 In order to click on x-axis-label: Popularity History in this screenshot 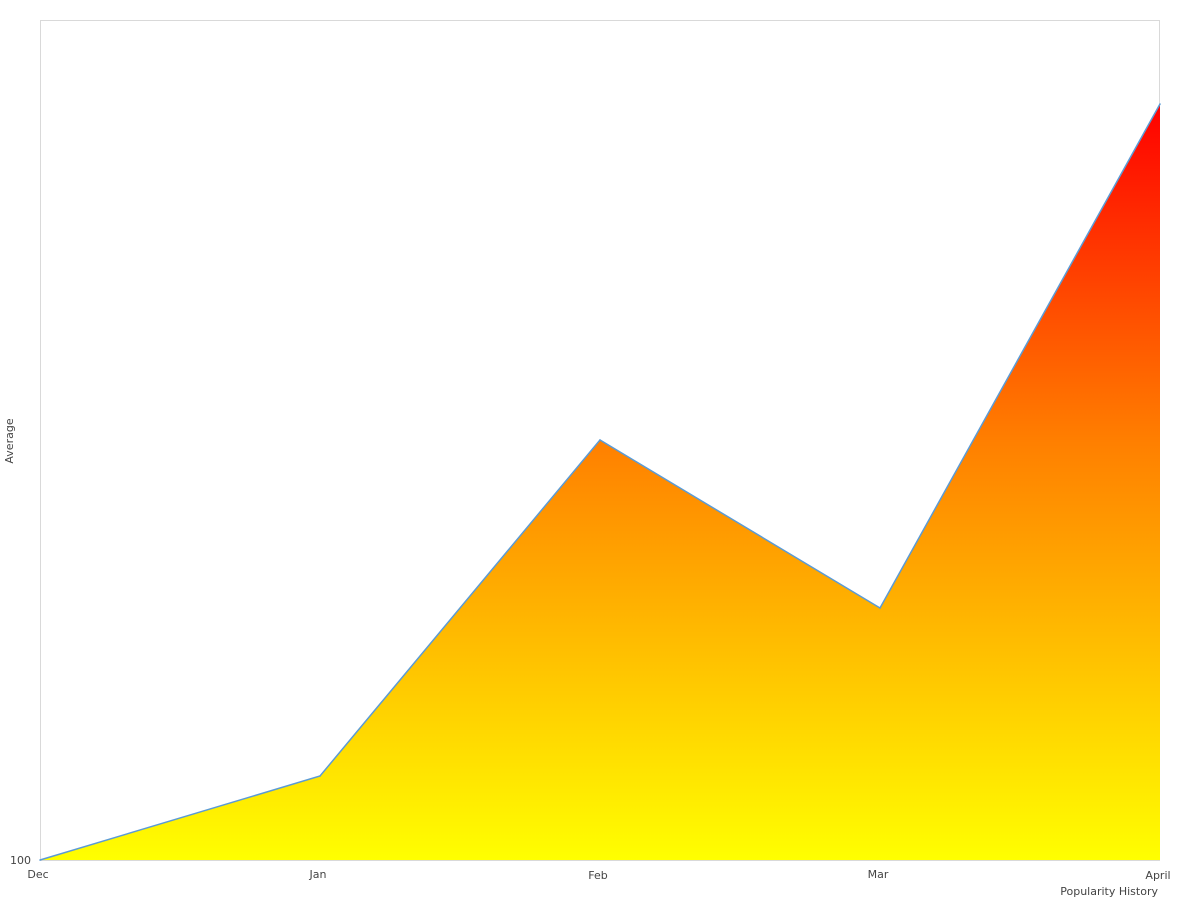, I will do `click(1109, 891)`.